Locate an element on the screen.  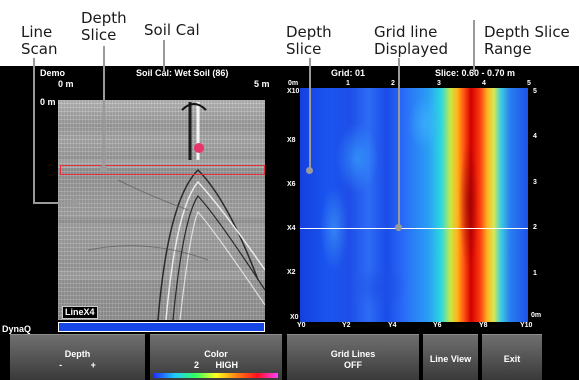
leader-depth-slice-range is located at coordinates (474, 46).